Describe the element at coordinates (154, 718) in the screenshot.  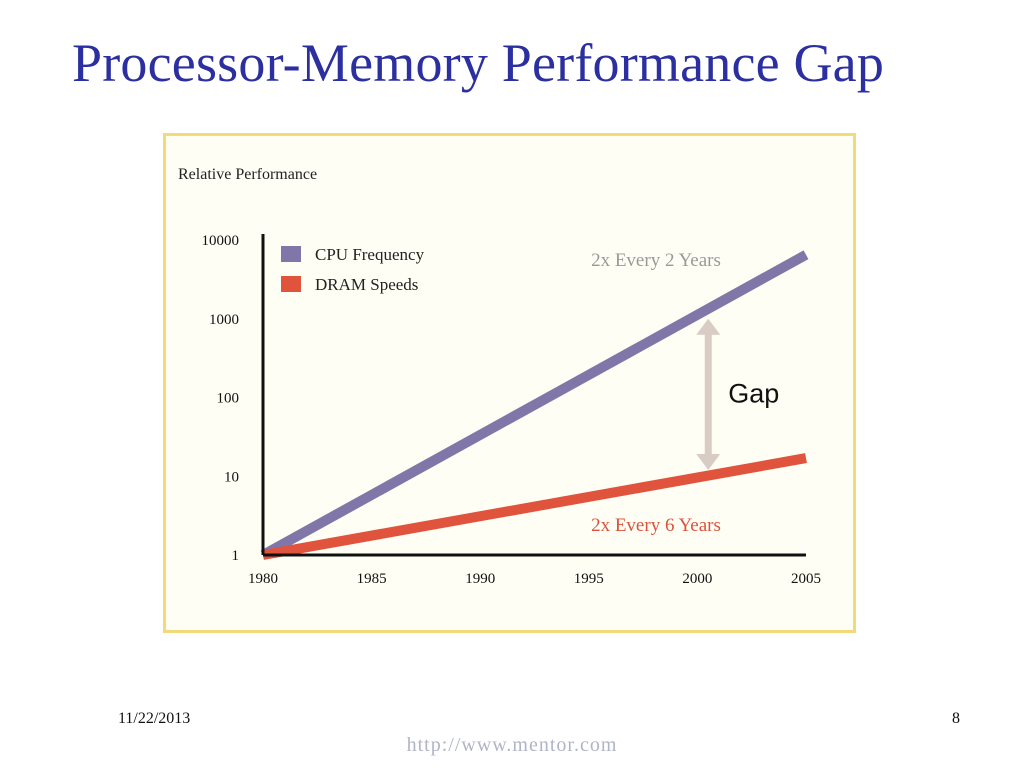
I see `footer-date: 11/22/2013` at that location.